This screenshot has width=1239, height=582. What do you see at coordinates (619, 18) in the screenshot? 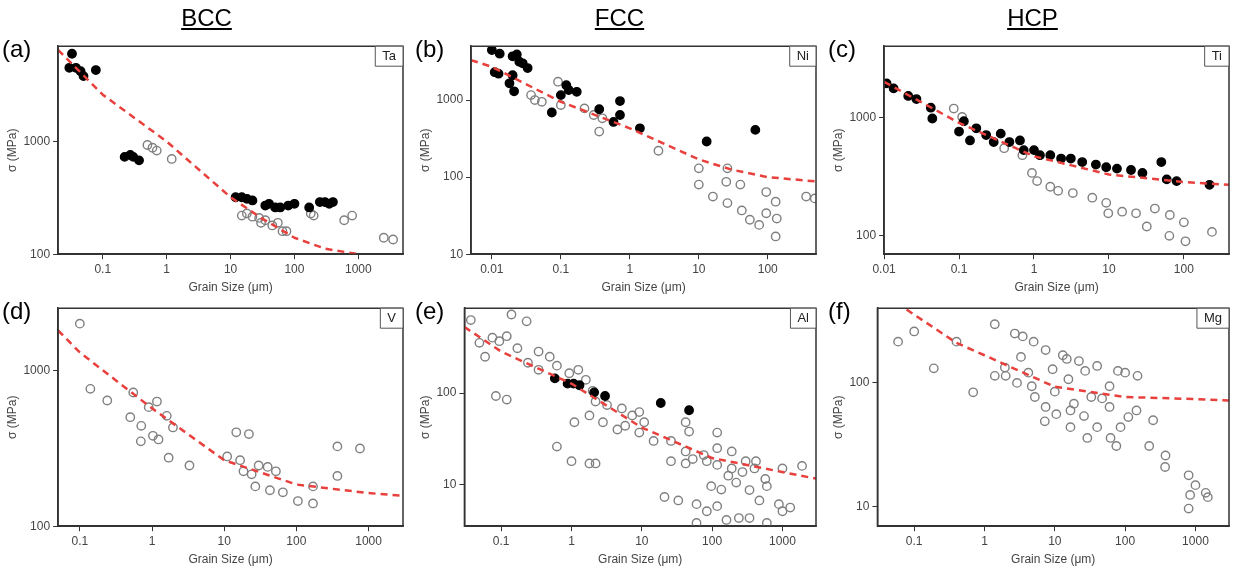
I see `chart-title: FCC` at bounding box center [619, 18].